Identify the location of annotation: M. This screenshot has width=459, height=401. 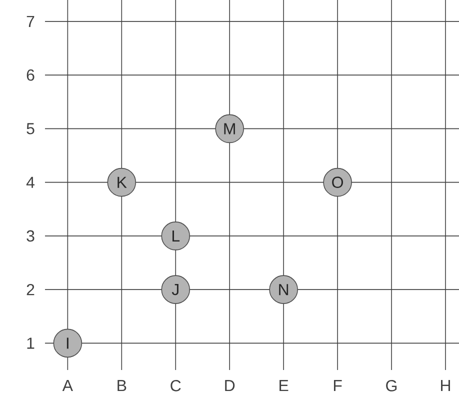
(229, 128).